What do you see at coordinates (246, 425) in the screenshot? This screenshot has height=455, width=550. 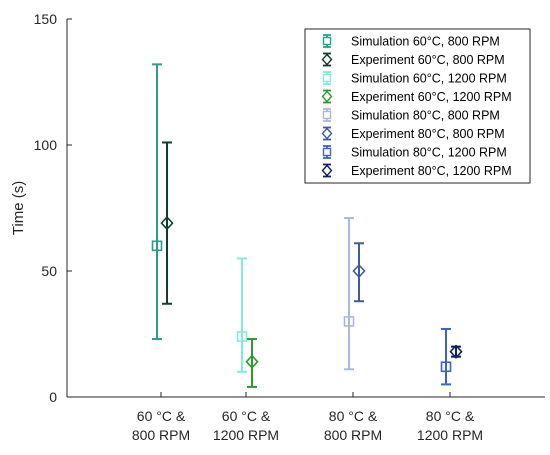 I see `x-tick-label: 60 °C & 1200 RPM` at bounding box center [246, 425].